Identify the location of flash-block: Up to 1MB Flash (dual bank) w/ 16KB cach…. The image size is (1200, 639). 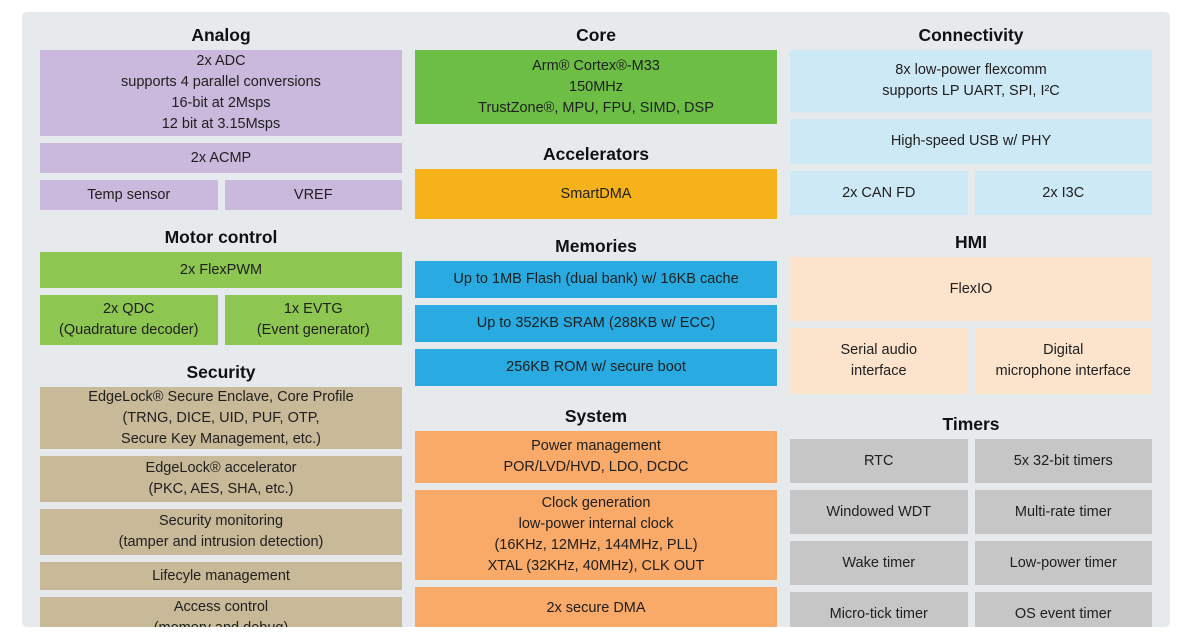
(596, 279).